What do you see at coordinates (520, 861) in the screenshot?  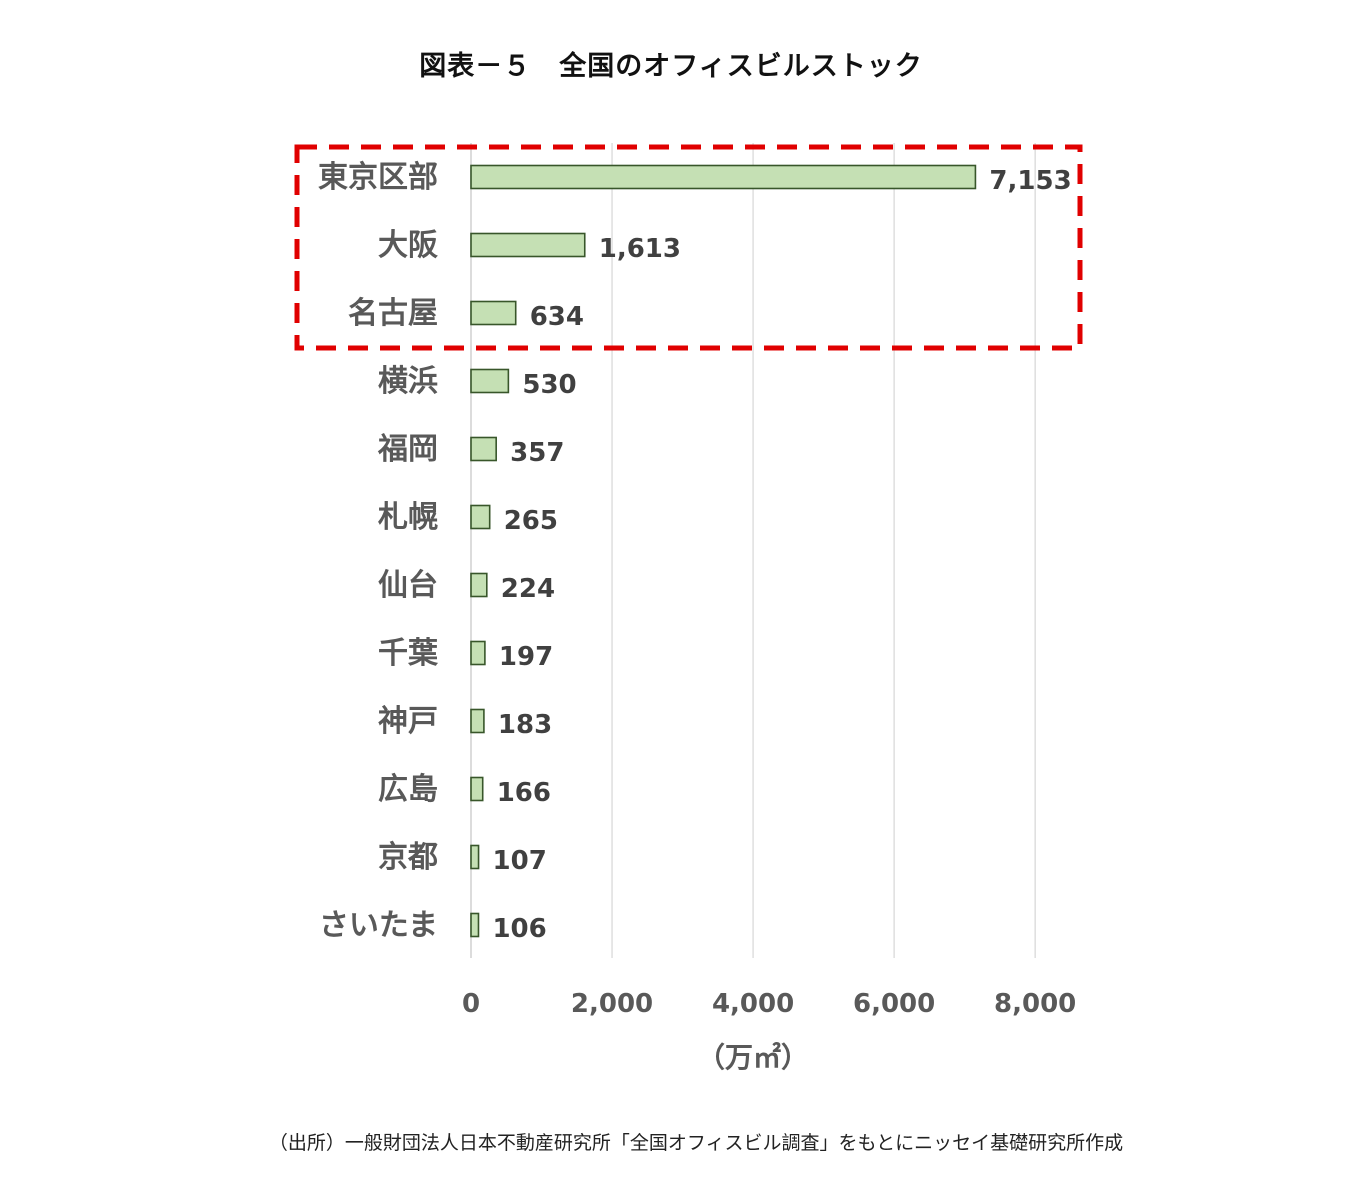 I see `data-label: 107` at bounding box center [520, 861].